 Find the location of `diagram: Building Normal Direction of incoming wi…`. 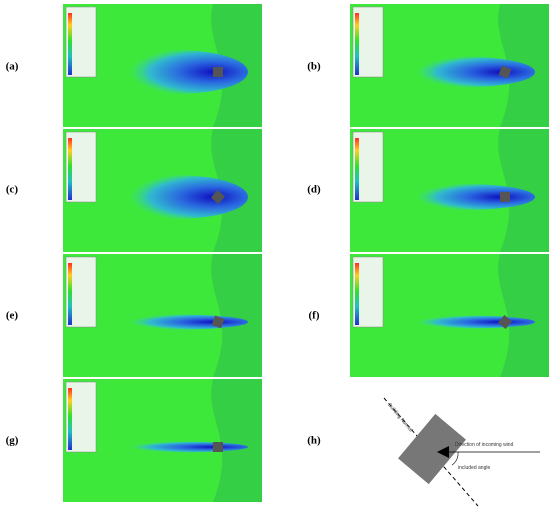

diagram: Building Normal Direction of incoming wi… is located at coordinates (461, 452).